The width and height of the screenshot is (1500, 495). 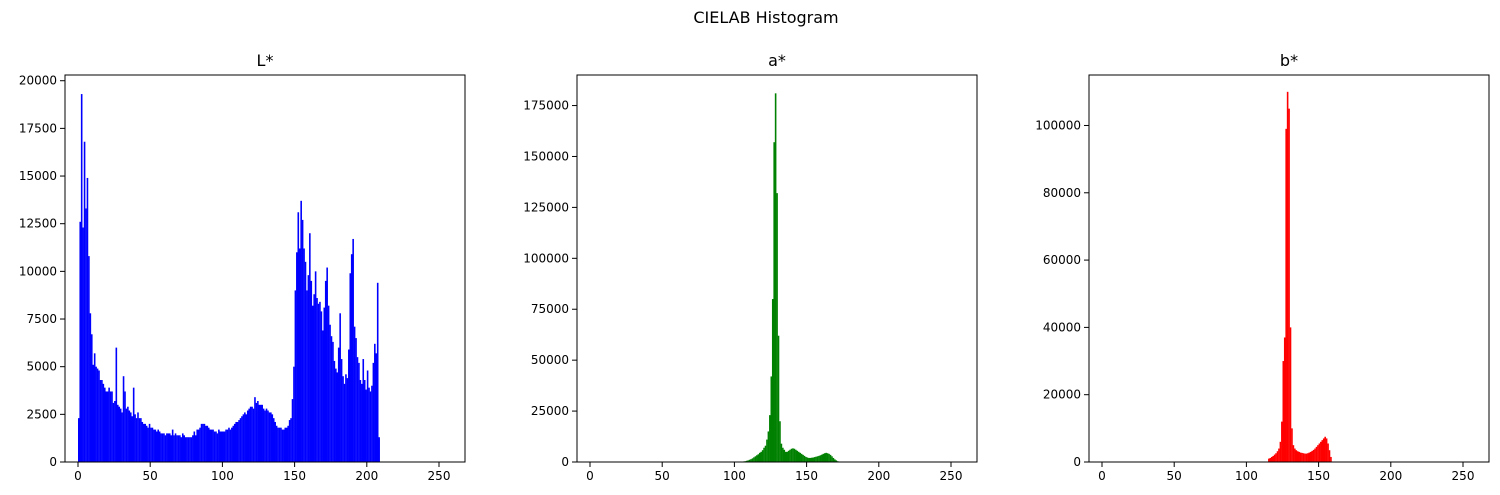 What do you see at coordinates (222, 476) in the screenshot?
I see `x-tick-label: 100` at bounding box center [222, 476].